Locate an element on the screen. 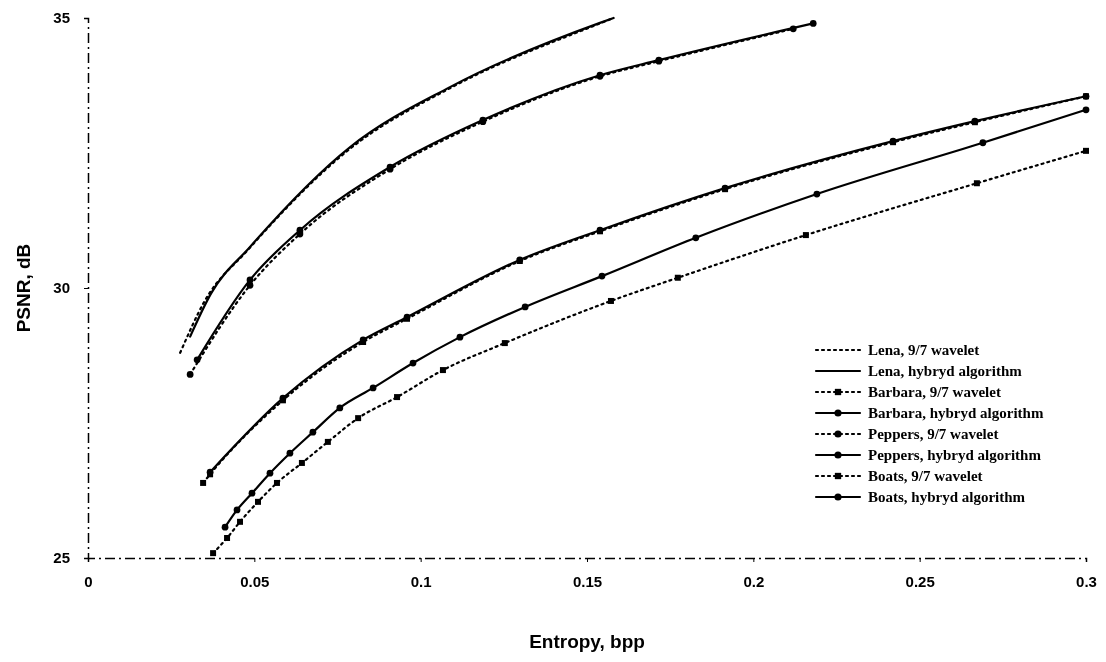 Image resolution: width=1106 pixels, height=662 pixels. legend-label: Peppers, 9/7 wavelet is located at coordinates (933, 434).